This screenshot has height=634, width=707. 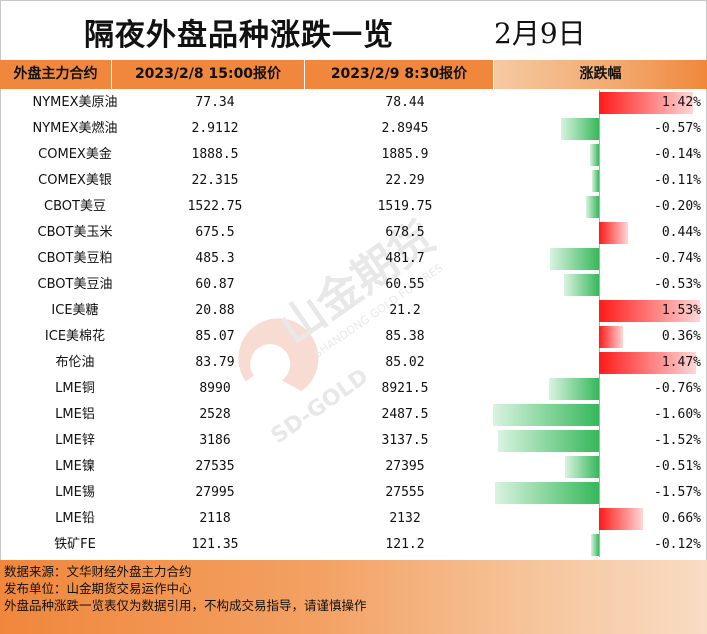 I want to click on contract-name: NYMEX美原油, so click(x=75, y=102).